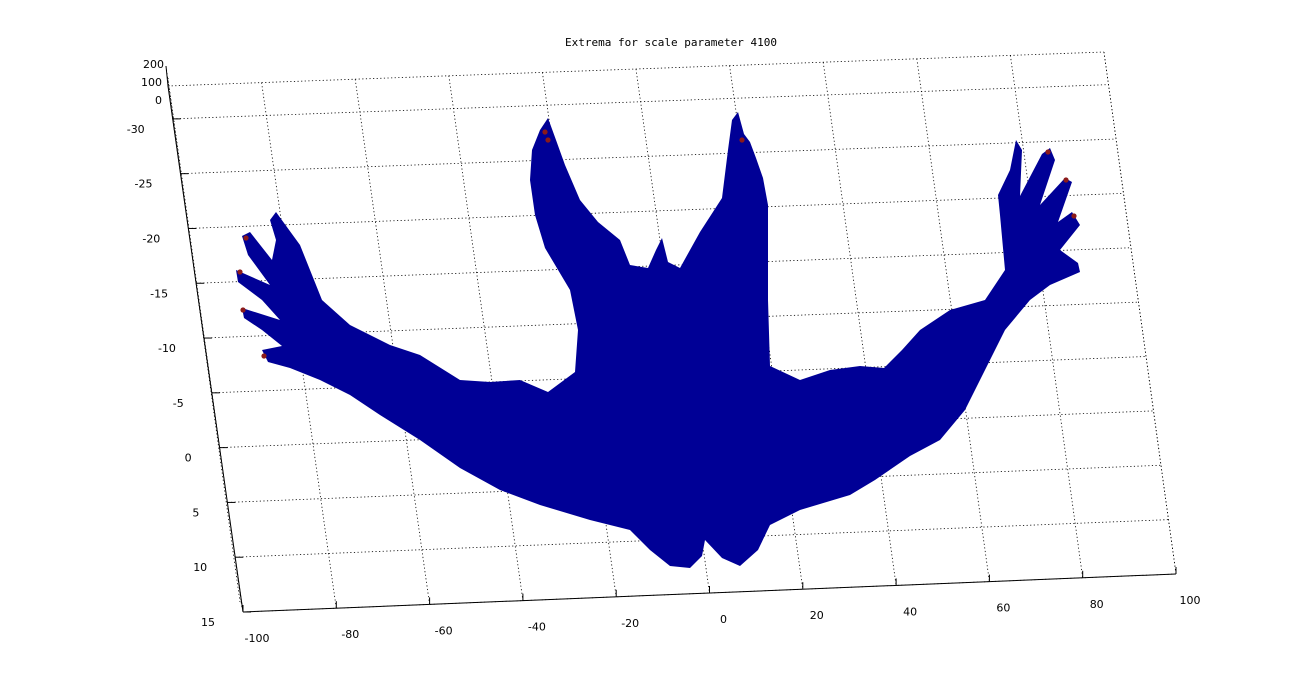 This screenshot has width=1301, height=689. Describe the element at coordinates (151, 82) in the screenshot. I see `z-tick-label-1: 100` at that location.